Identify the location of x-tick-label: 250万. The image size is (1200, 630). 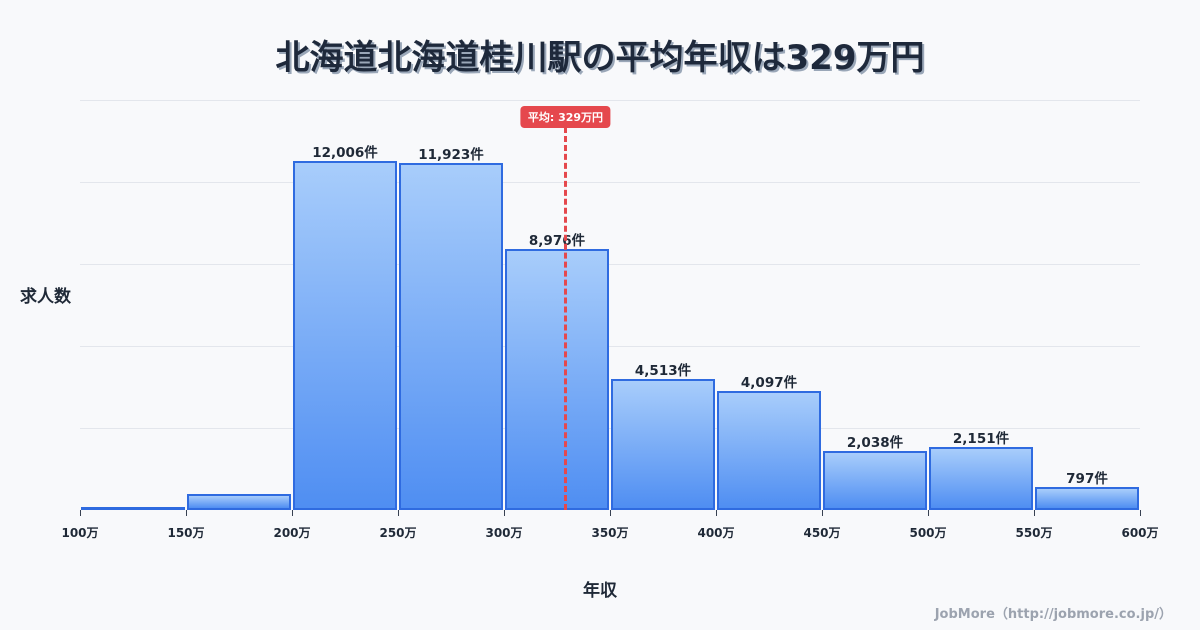
(398, 533).